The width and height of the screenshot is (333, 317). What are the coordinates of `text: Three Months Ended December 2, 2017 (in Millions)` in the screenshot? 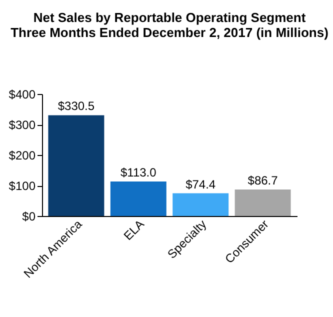 It's located at (169, 32).